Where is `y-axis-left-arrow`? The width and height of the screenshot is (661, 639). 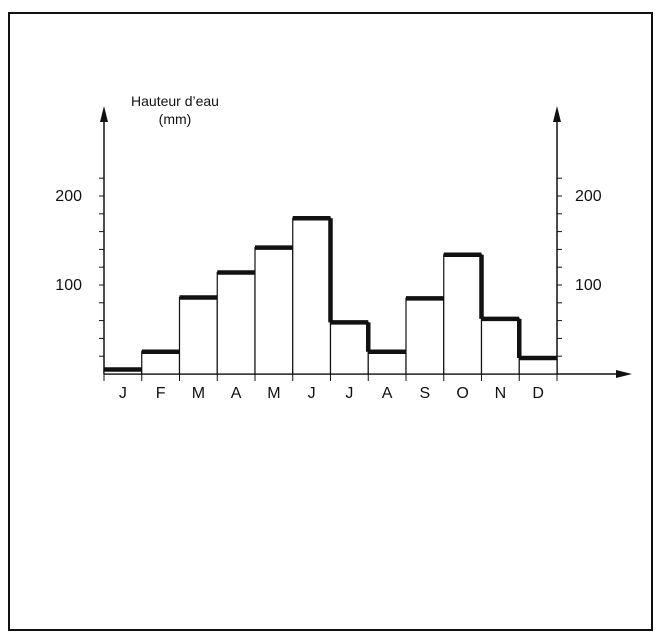 y-axis-left-arrow is located at coordinates (104, 114).